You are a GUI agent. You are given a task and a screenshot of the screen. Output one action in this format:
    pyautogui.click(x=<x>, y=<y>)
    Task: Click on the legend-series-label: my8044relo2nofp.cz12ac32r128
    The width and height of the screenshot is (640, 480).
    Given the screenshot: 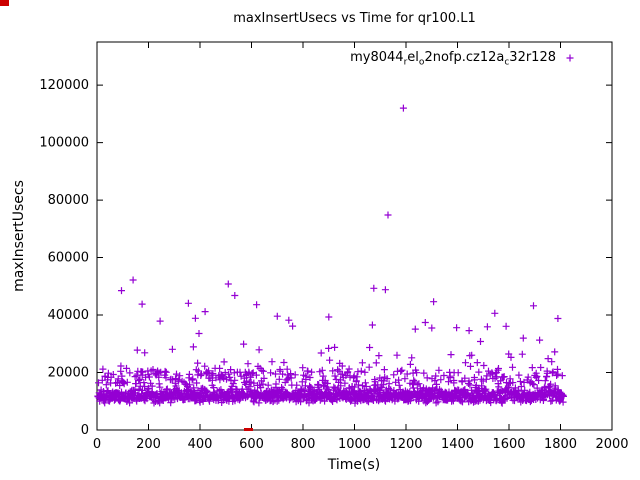 What is the action you would take?
    pyautogui.click(x=453, y=59)
    